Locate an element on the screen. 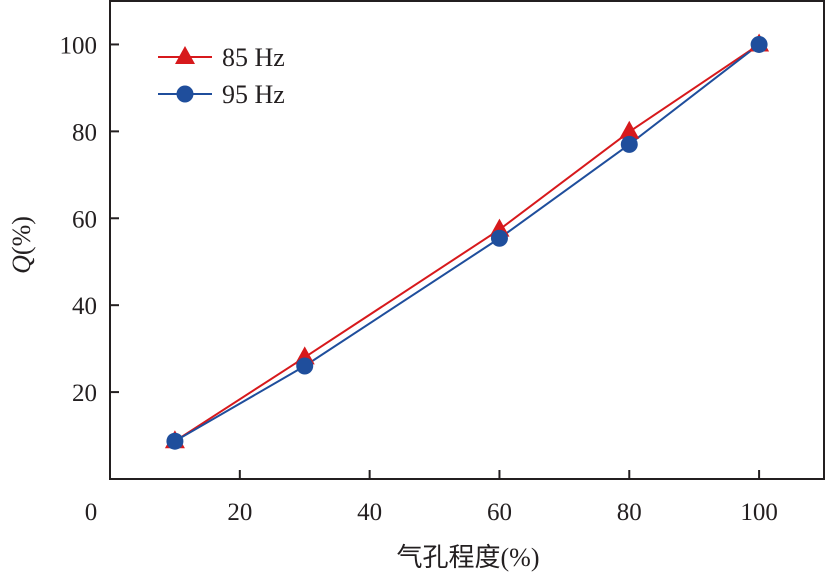 The height and width of the screenshot is (577, 826). y-tick-label: 20 is located at coordinates (84, 393).